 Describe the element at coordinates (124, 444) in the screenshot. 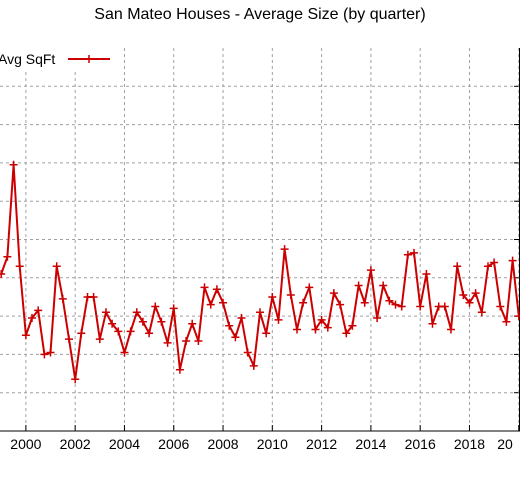

I see `x-tick-label: 2004` at that location.